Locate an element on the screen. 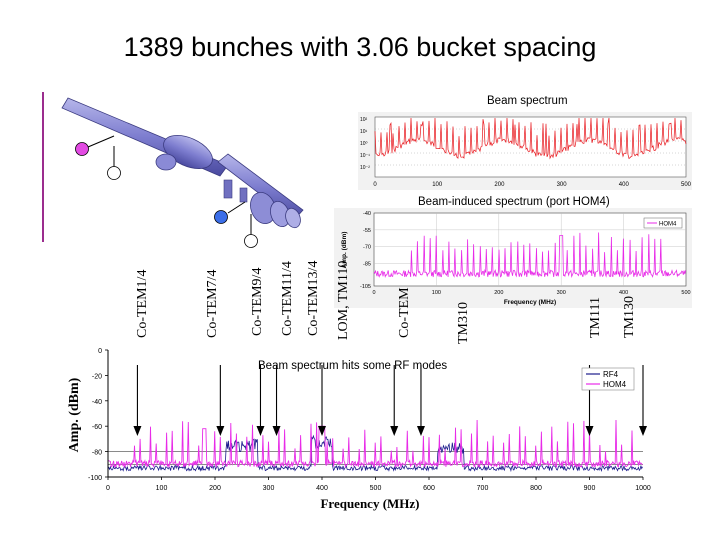  tick-label: -20 is located at coordinates (97, 376).